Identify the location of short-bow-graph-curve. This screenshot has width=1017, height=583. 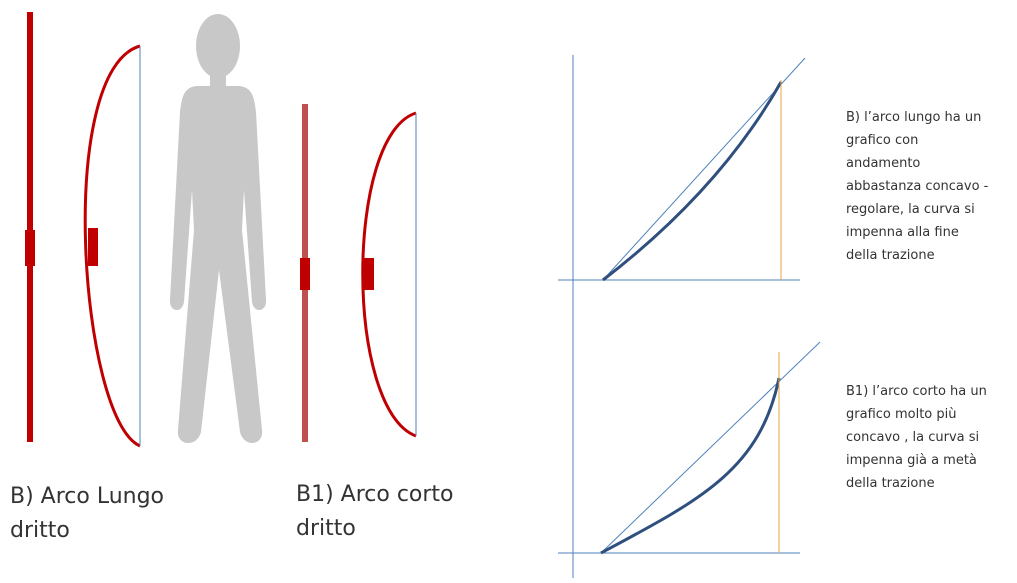
(690, 466).